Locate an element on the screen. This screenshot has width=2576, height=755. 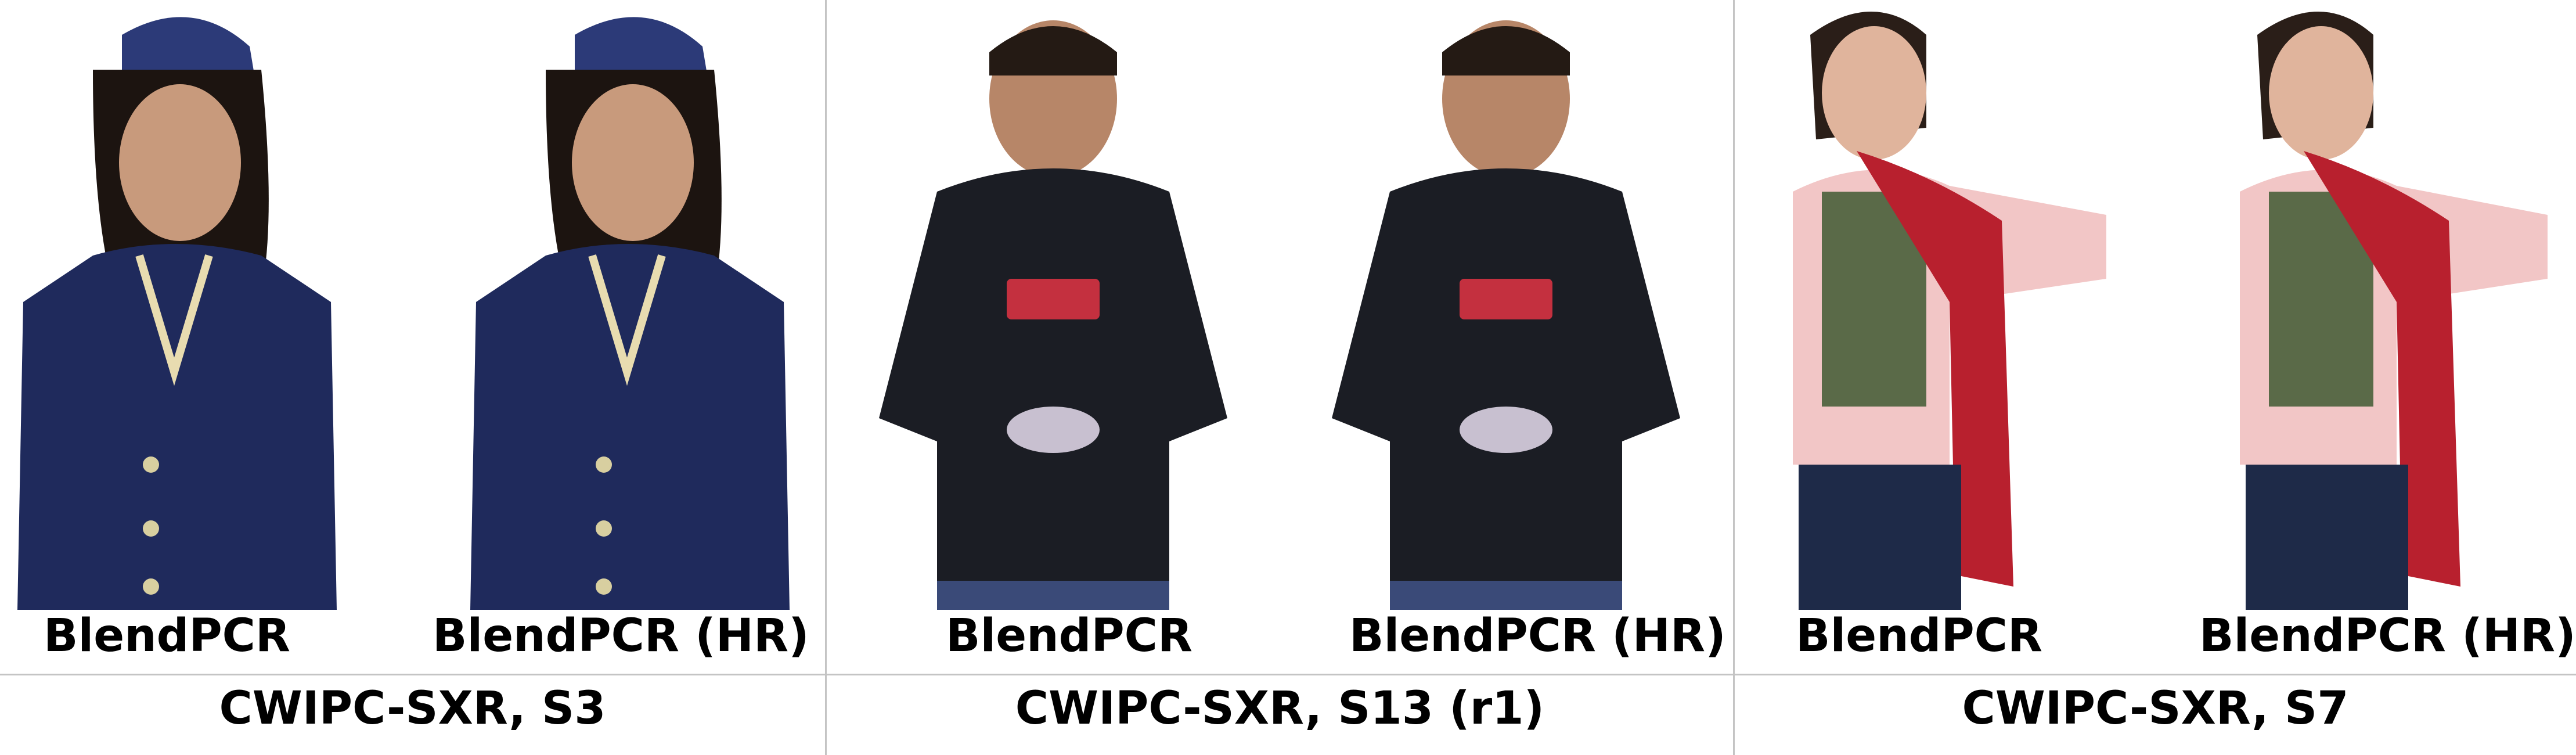
render-blendpcr-s13 is located at coordinates (1053, 305).